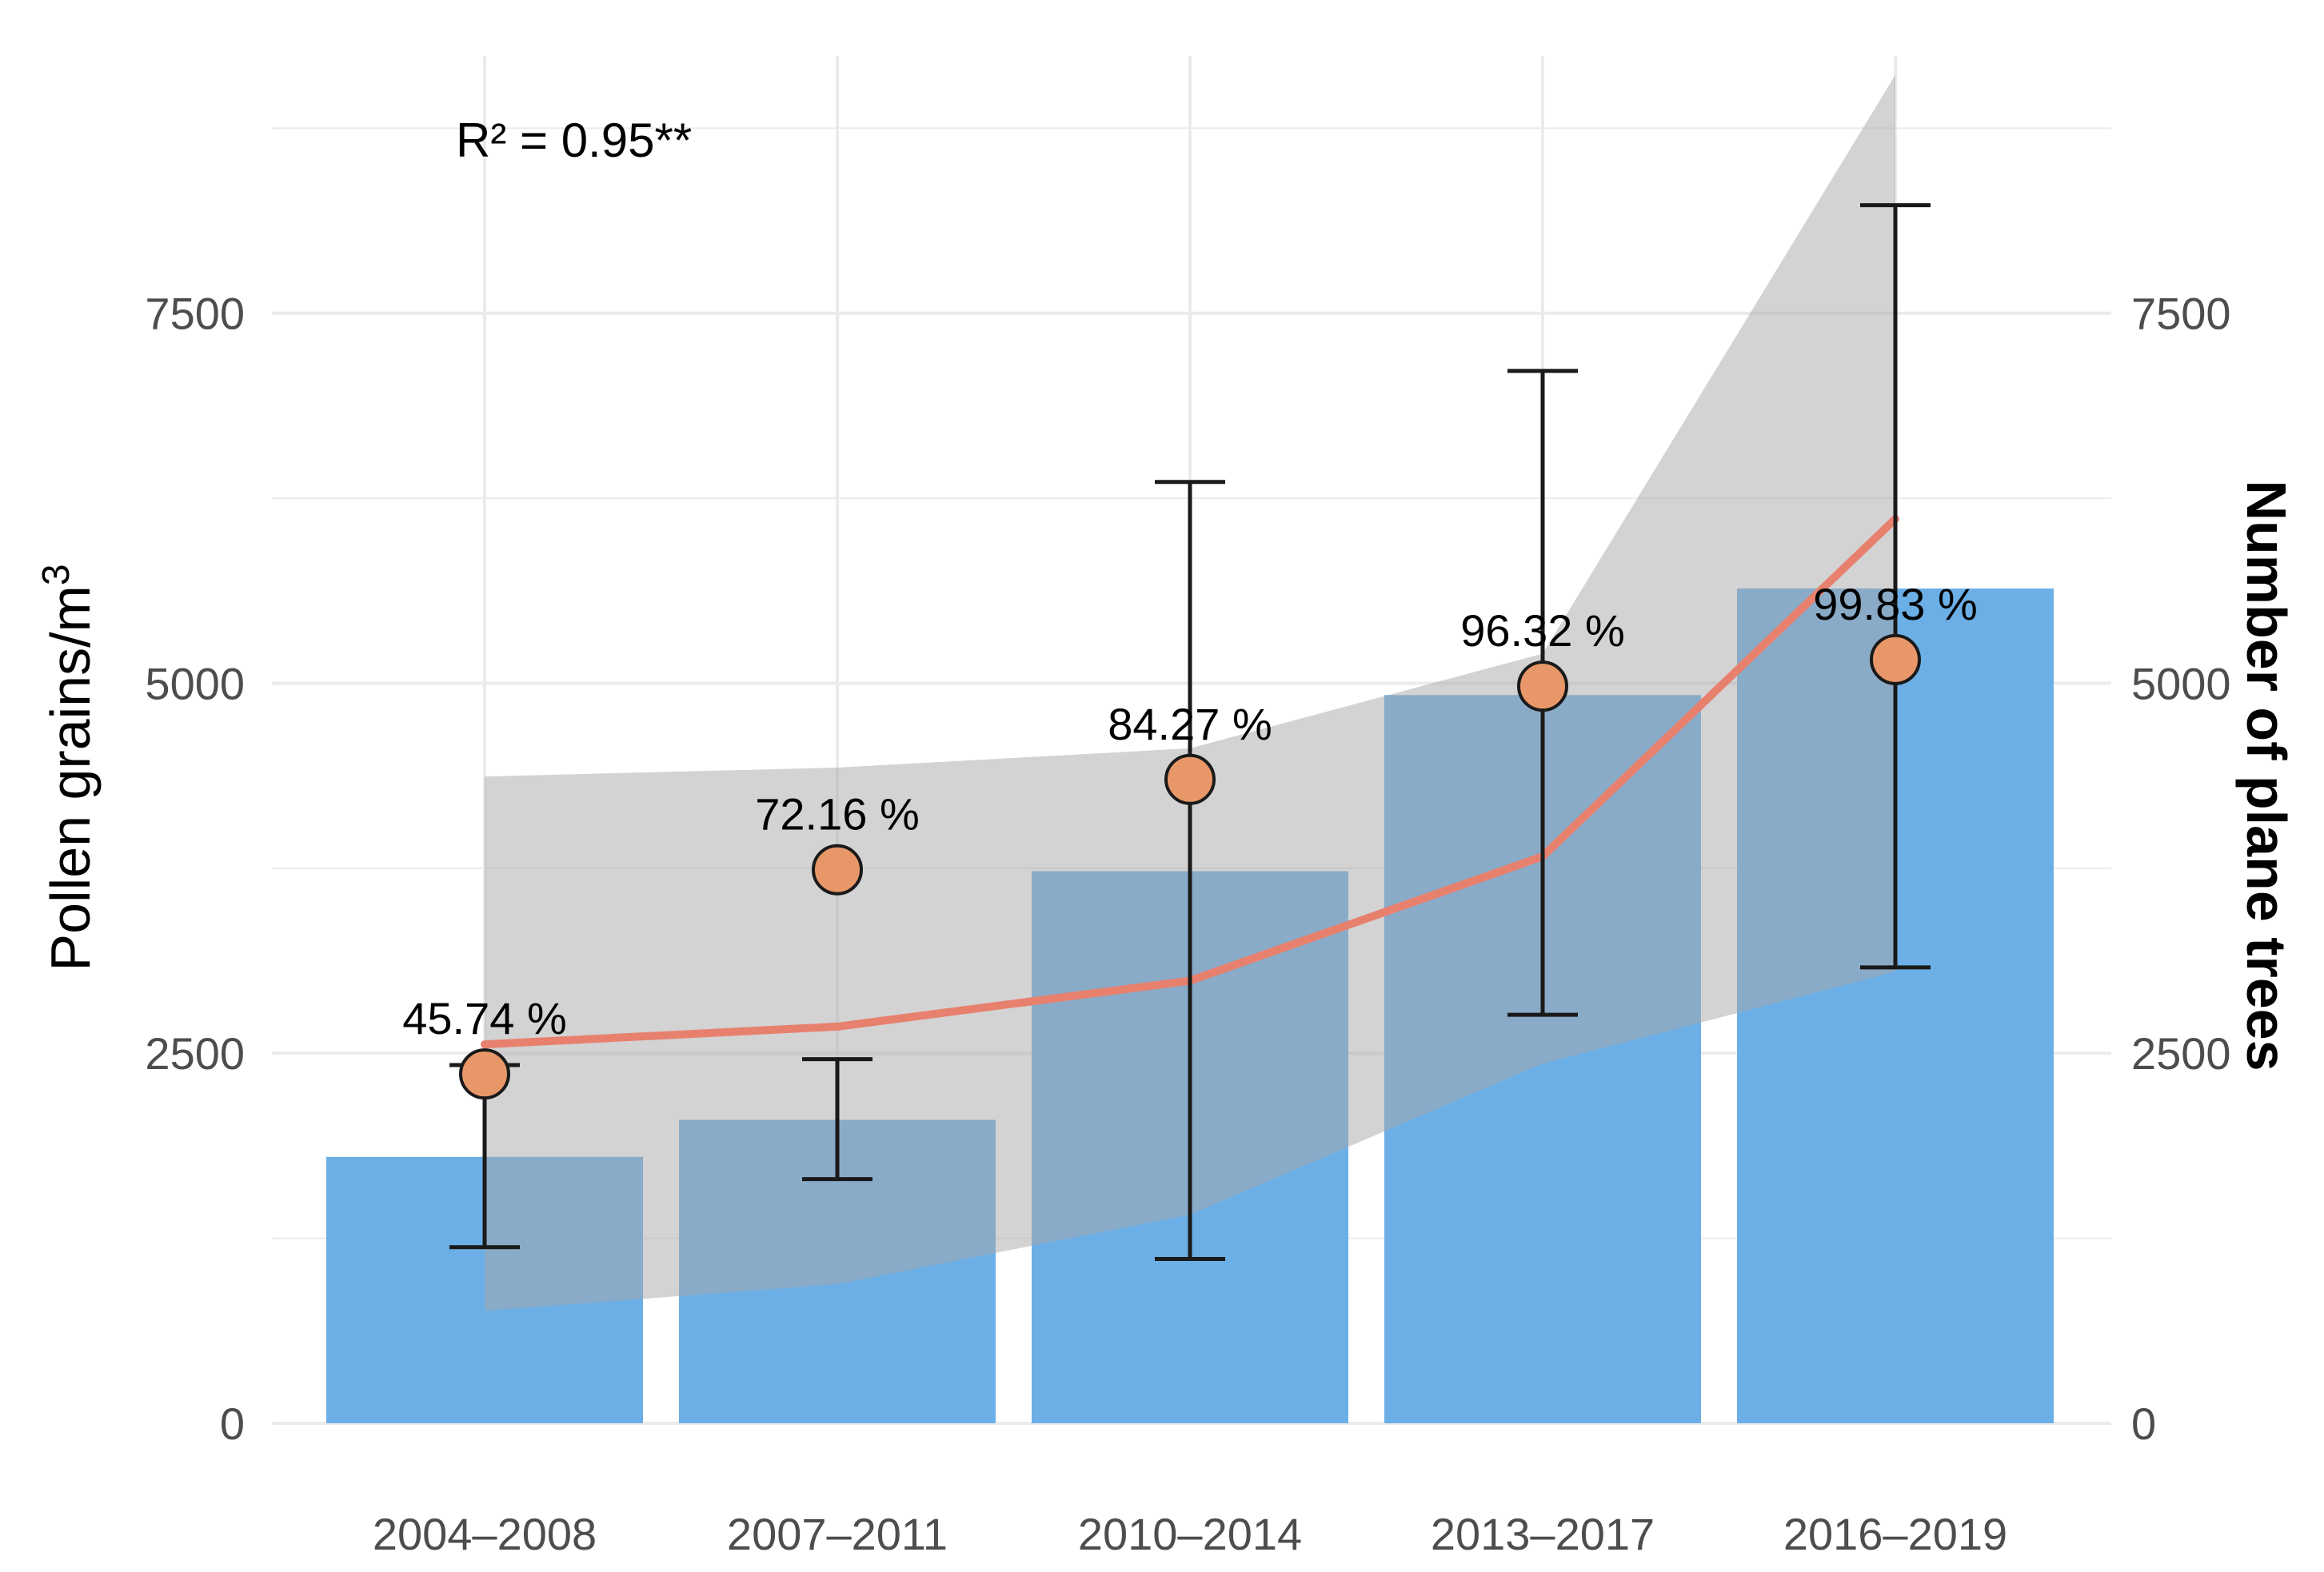 The width and height of the screenshot is (2324, 1572). What do you see at coordinates (1190, 724) in the screenshot?
I see `data-label-3: 84.27 %` at bounding box center [1190, 724].